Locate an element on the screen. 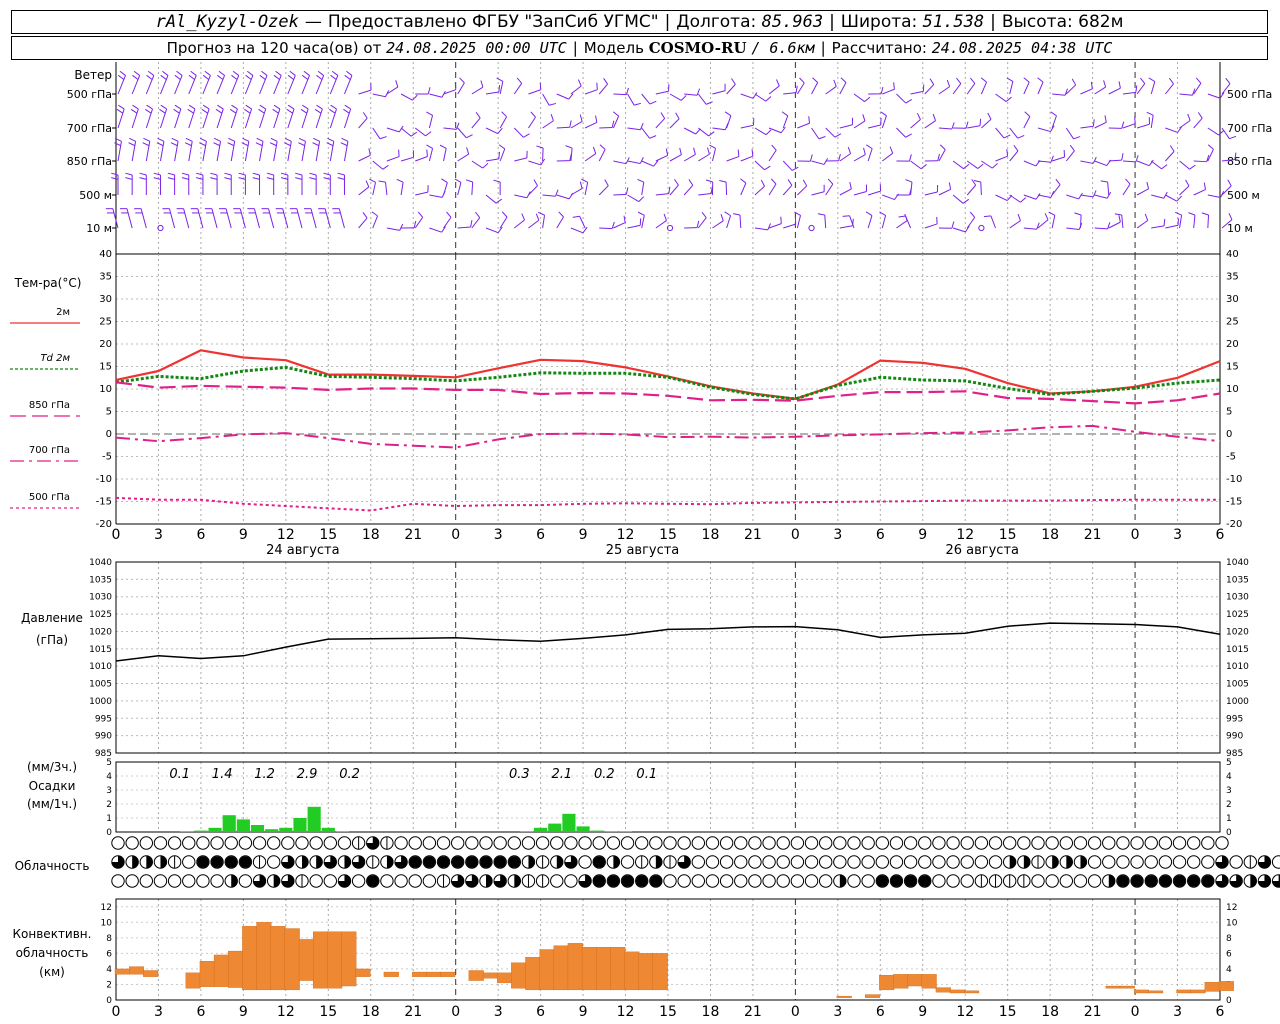 The image size is (1280, 1024). conv-xtick: 3 is located at coordinates (498, 1012).